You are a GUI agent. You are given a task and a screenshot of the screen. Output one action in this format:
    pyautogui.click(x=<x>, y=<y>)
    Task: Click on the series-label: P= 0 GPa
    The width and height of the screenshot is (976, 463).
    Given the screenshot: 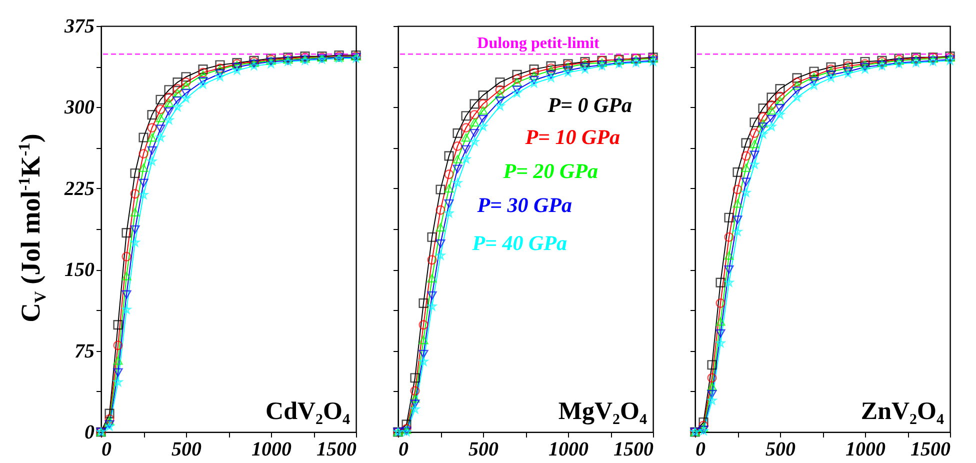 What is the action you would take?
    pyautogui.click(x=589, y=105)
    